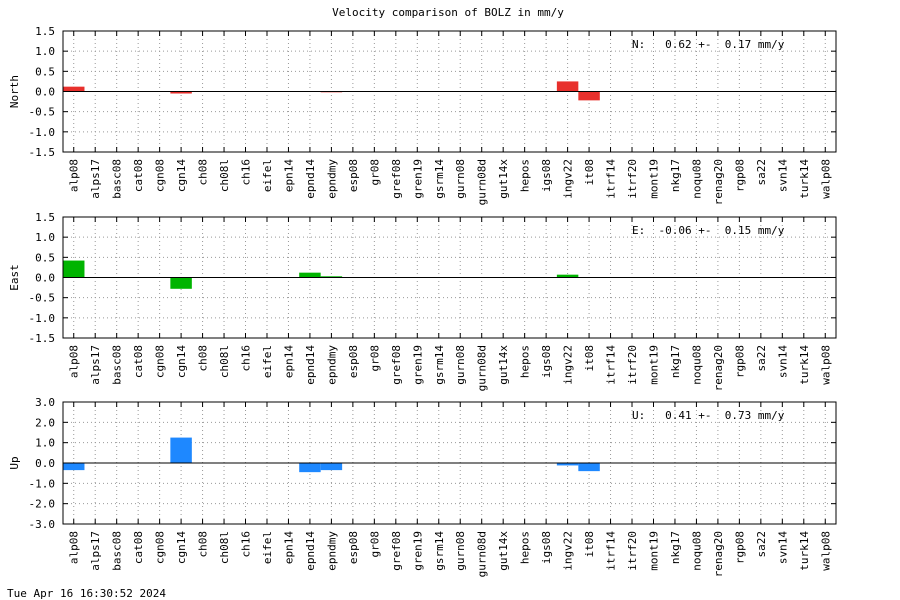 This screenshot has width=900, height=600. I want to click on y-tick-label: 2.0, so click(45, 422).